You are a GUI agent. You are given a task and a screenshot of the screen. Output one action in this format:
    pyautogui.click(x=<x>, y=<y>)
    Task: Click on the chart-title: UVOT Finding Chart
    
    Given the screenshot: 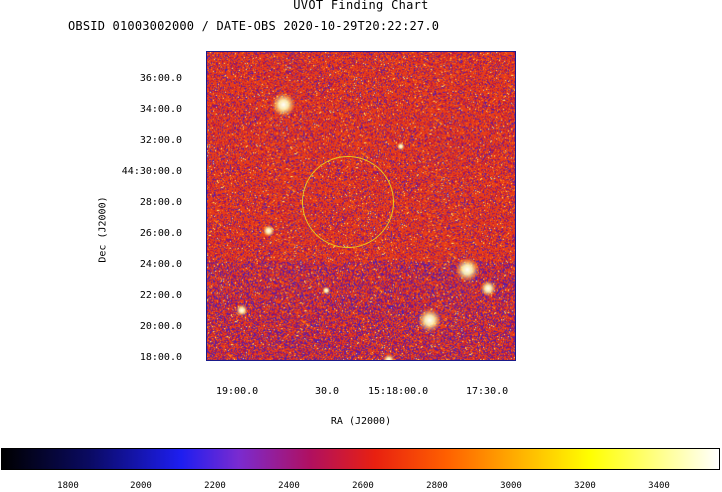 What is the action you would take?
    pyautogui.click(x=361, y=6)
    